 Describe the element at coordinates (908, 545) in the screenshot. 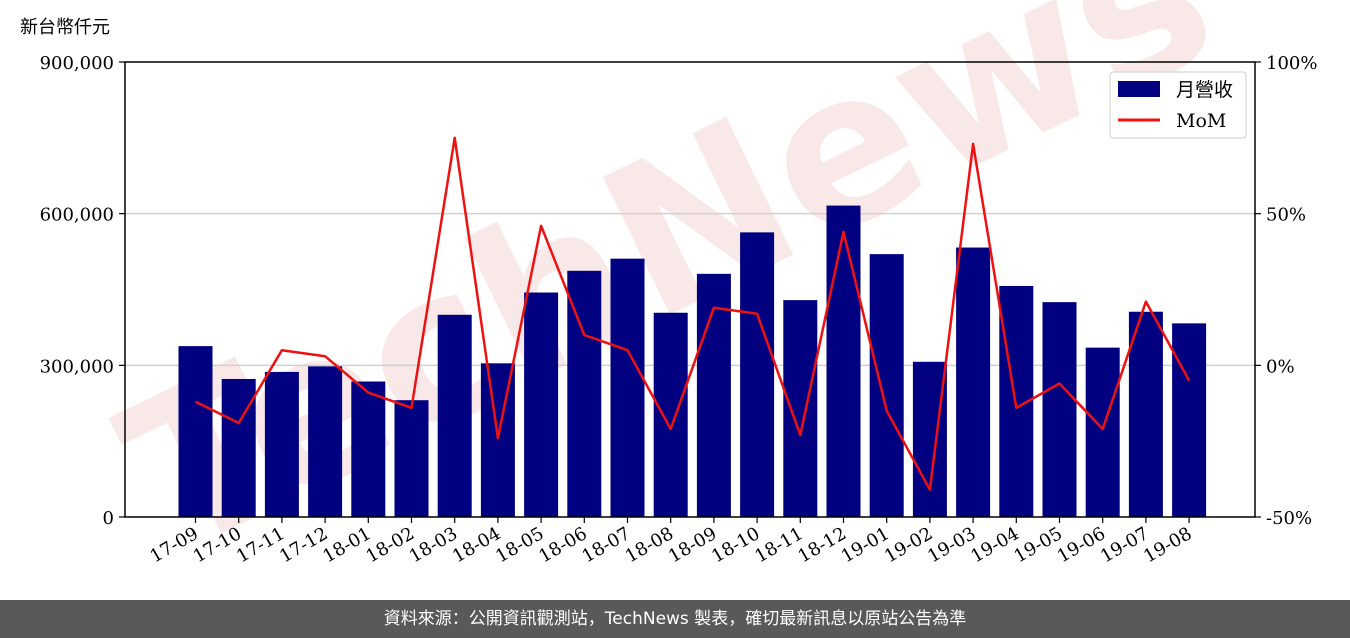

I see `x-tick-label: 19-02` at that location.